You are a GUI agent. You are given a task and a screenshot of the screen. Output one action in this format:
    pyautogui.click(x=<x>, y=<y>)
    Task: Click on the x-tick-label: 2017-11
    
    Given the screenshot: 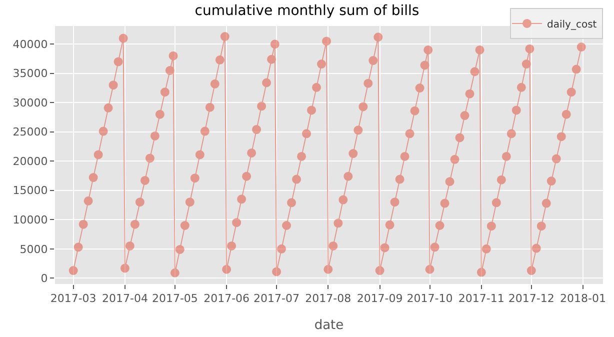 What is the action you would take?
    pyautogui.click(x=481, y=299)
    